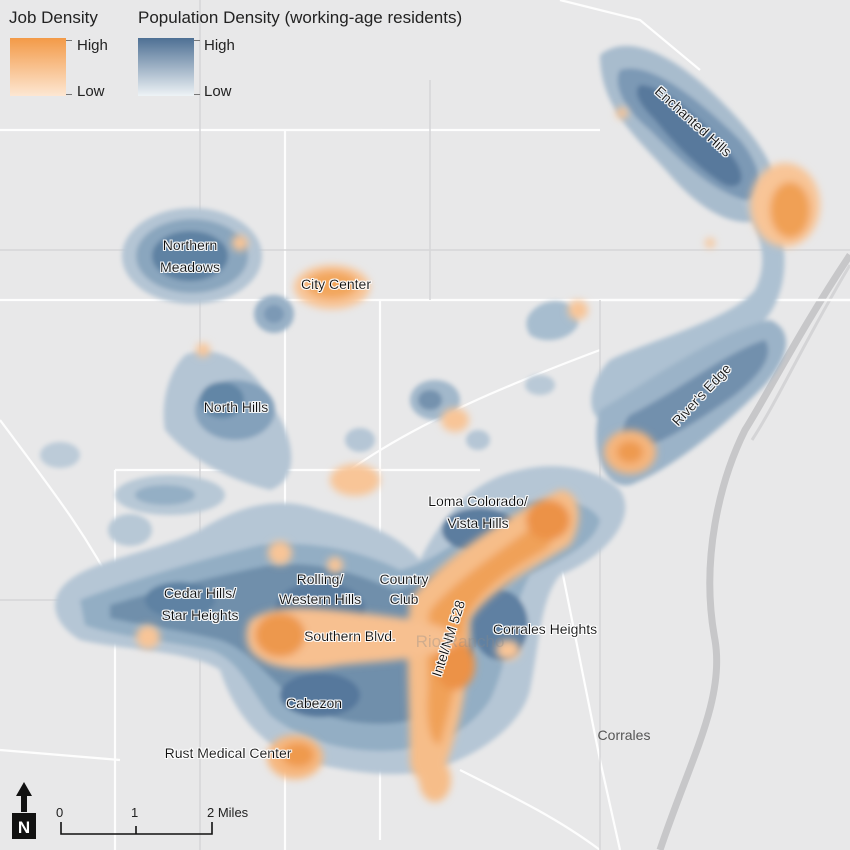 This screenshot has width=850, height=850. What do you see at coordinates (190, 267) in the screenshot?
I see `place-label-northern-meadows-2: Meadows` at bounding box center [190, 267].